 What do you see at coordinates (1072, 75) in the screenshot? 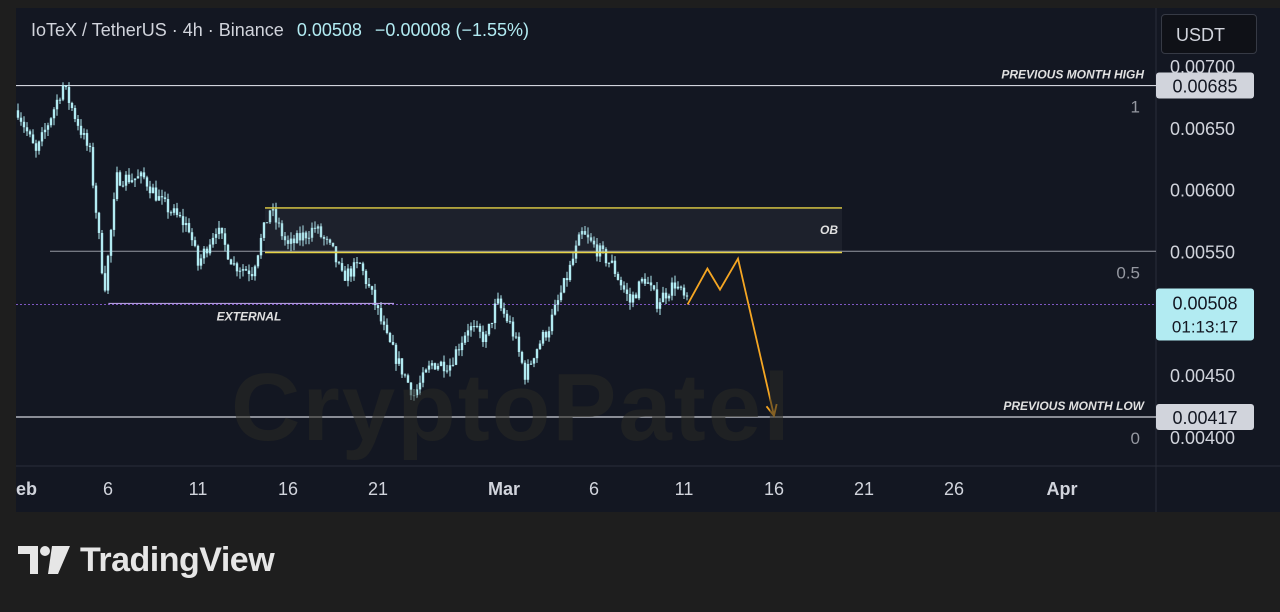
I see `previous-month-high-label: PREVIOUS MONTH HIGH` at bounding box center [1072, 75].